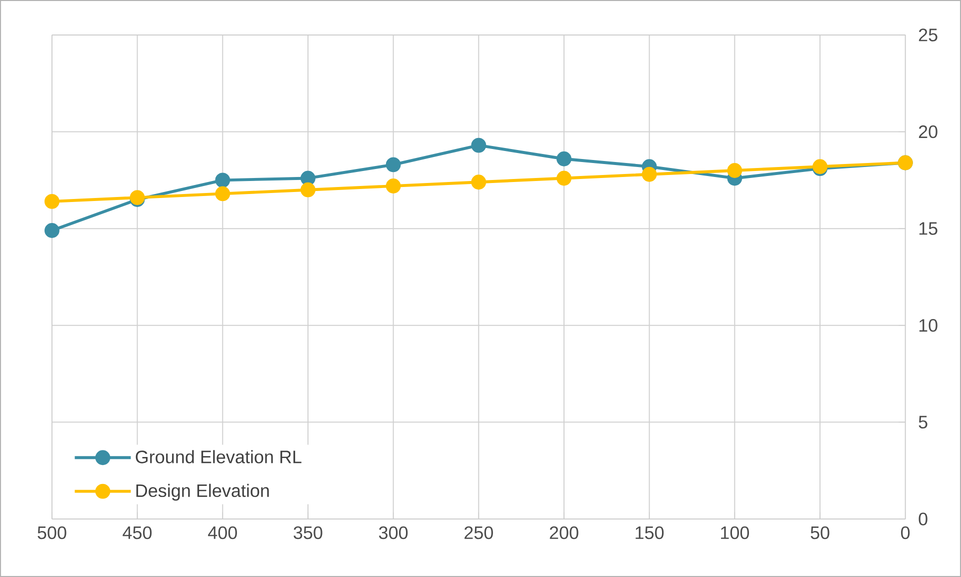 This screenshot has width=961, height=577. What do you see at coordinates (202, 492) in the screenshot?
I see `legend-label: Design Elevation` at bounding box center [202, 492].